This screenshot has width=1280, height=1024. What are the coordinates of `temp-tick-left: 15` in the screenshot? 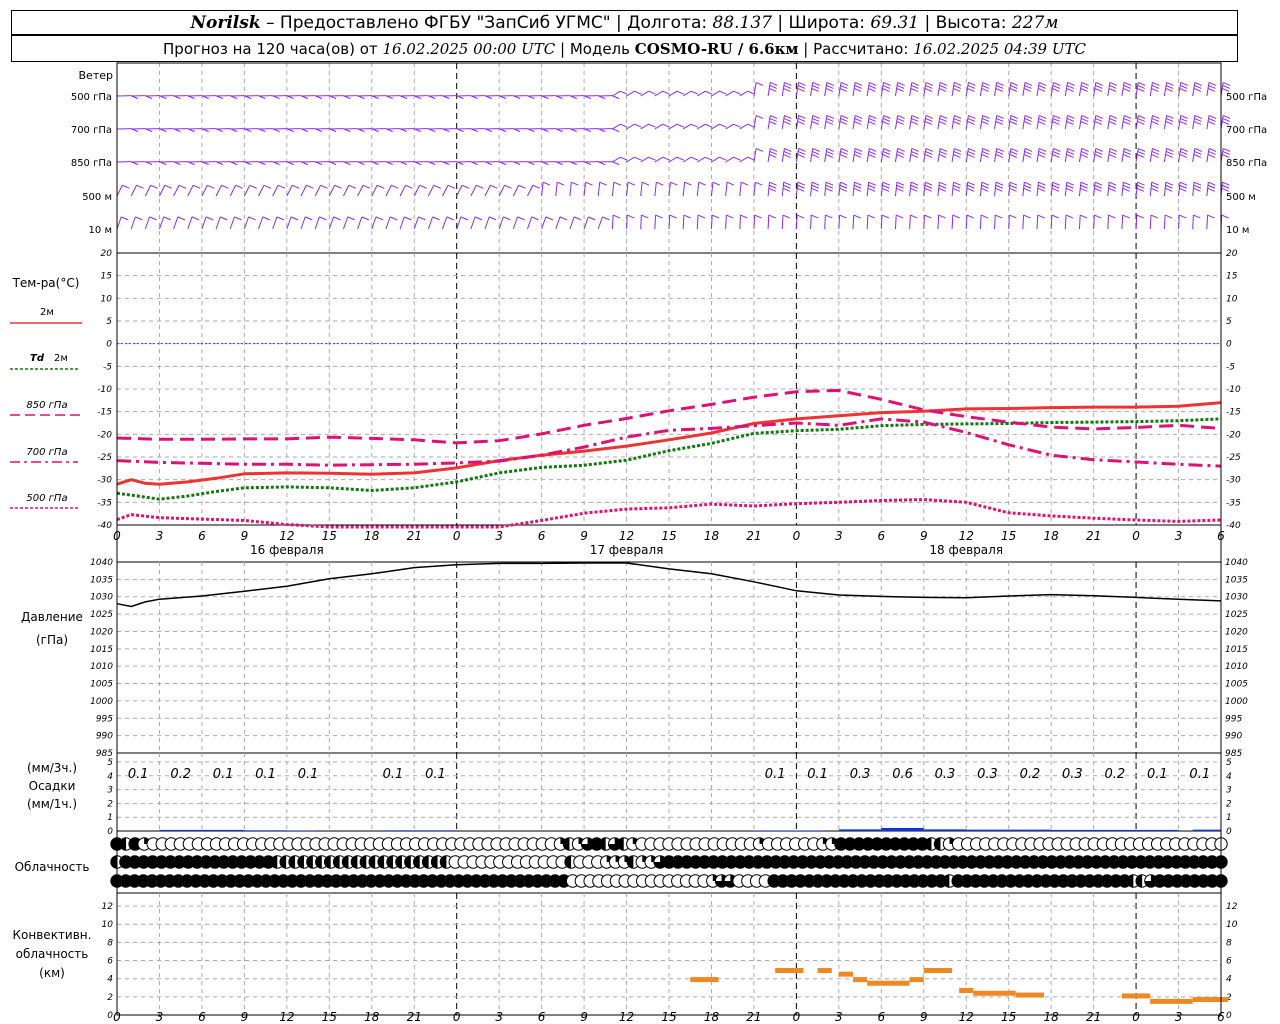 It's located at (107, 277).